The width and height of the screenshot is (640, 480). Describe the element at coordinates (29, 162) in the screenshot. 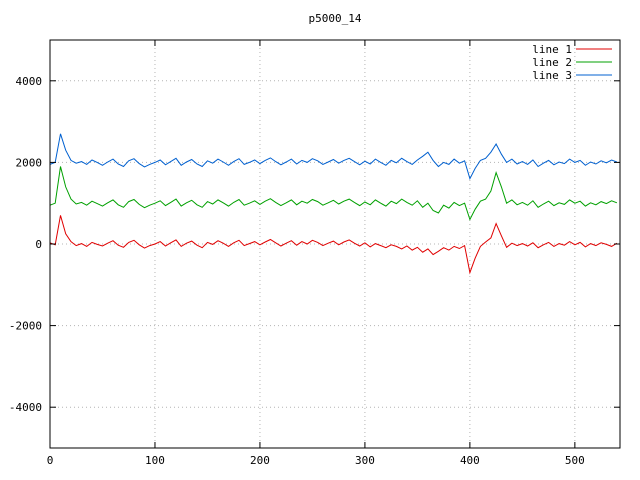

I see `y-tick-label: 2000` at that location.